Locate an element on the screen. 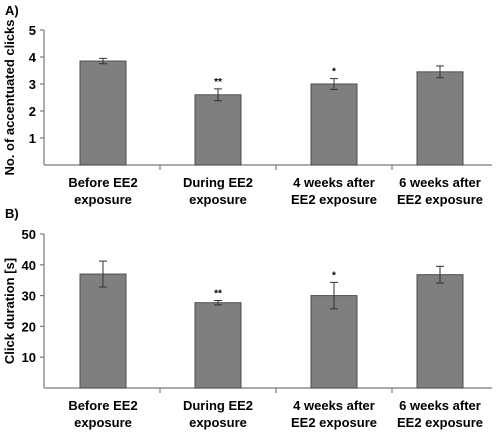 This screenshot has height=432, width=500. y-tick-label: 5 is located at coordinates (32, 30).